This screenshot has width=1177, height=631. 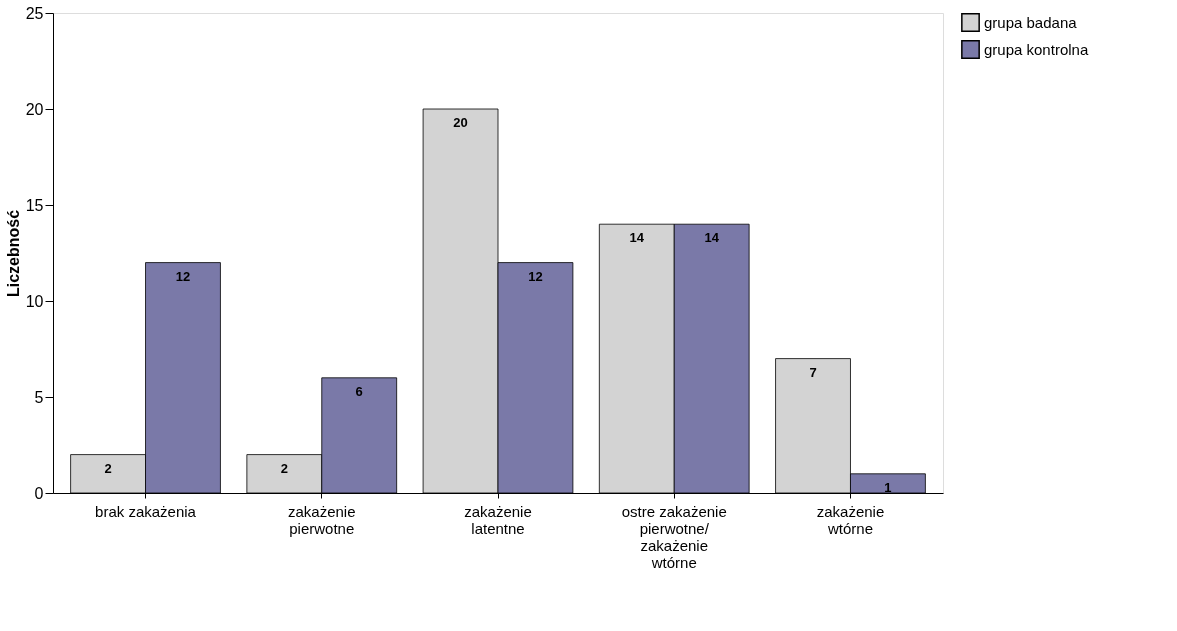 I want to click on x-tick-label: zakażenie latentne, so click(x=498, y=519).